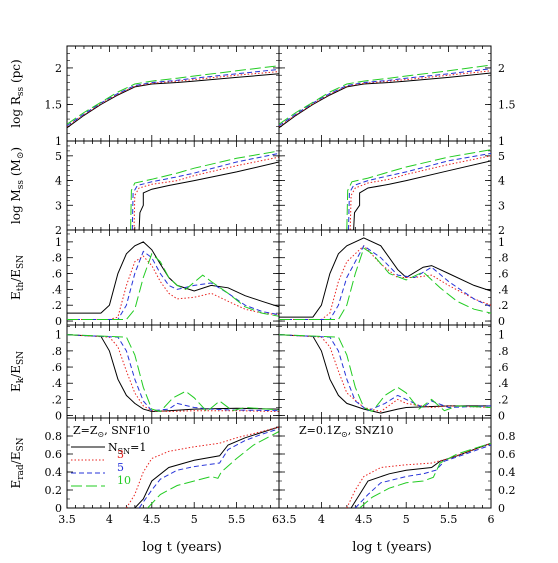 The height and width of the screenshot is (563, 558). What do you see at coordinates (449, 519) in the screenshot?
I see `x-tick-label: 5.5` at bounding box center [449, 519].